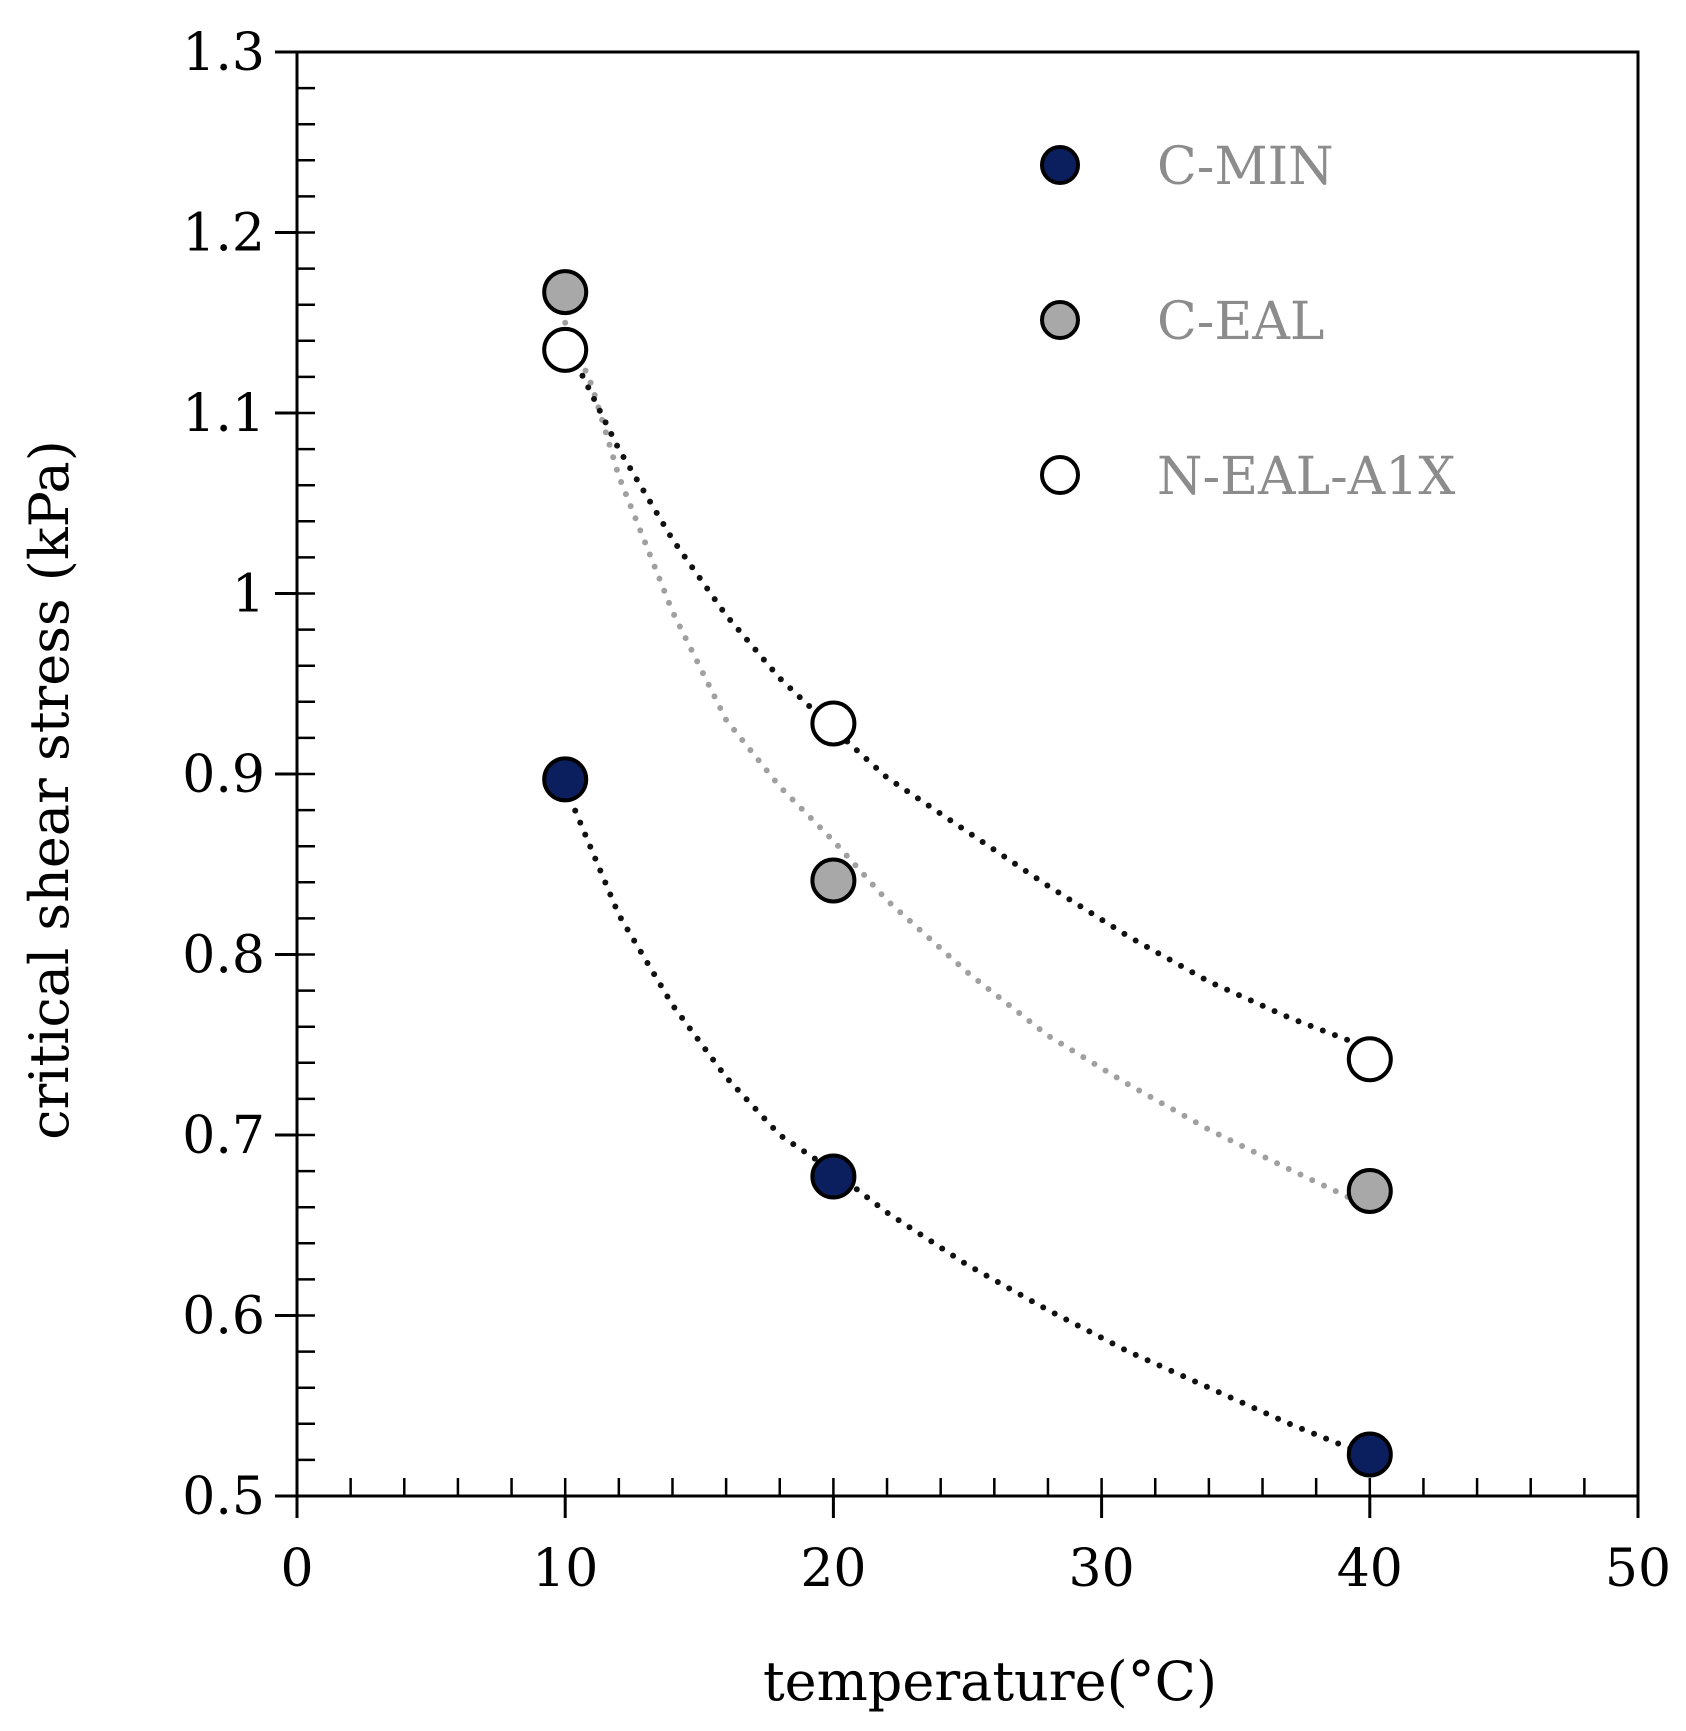 The image size is (1686, 1731). I want to click on y-tick-label: 1.1, so click(223, 414).